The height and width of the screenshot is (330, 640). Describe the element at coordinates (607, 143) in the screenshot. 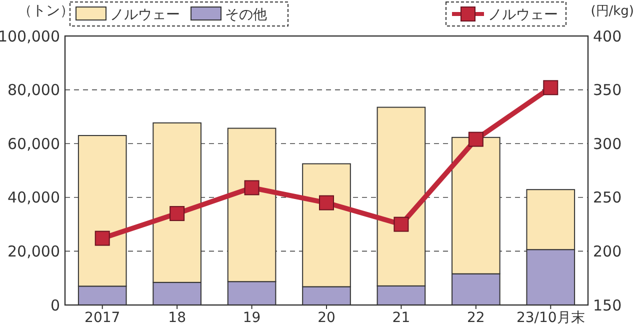

I see `y2-tick-label: 300` at that location.